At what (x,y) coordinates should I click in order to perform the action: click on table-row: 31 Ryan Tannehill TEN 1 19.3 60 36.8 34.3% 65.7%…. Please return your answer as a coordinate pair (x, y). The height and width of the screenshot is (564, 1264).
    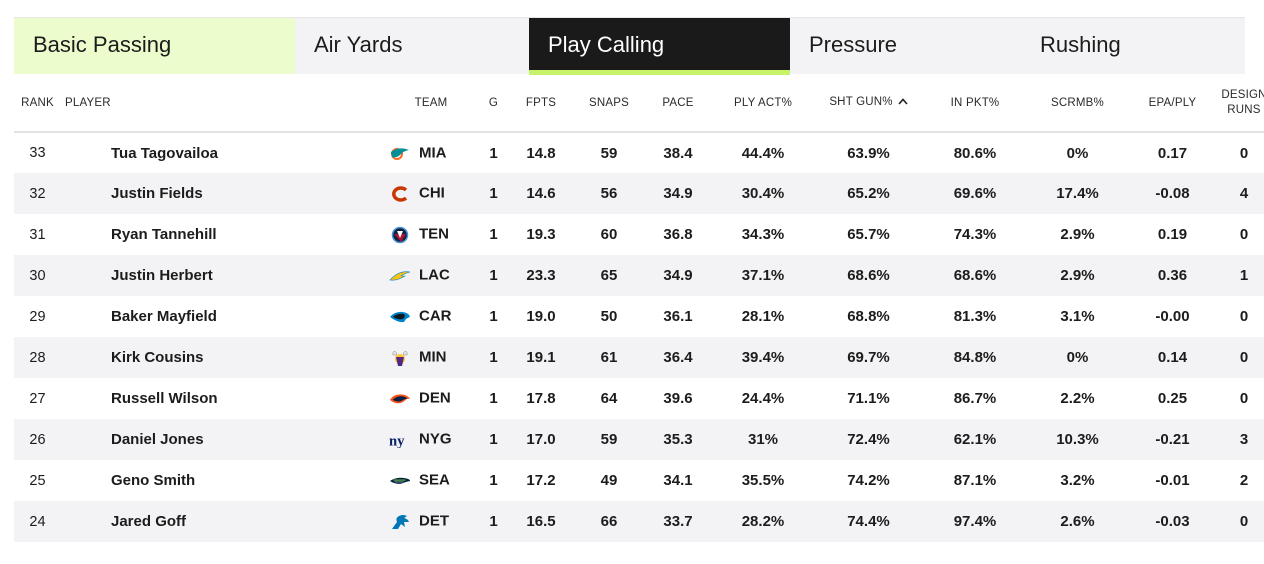
    Looking at the image, I should click on (639, 234).